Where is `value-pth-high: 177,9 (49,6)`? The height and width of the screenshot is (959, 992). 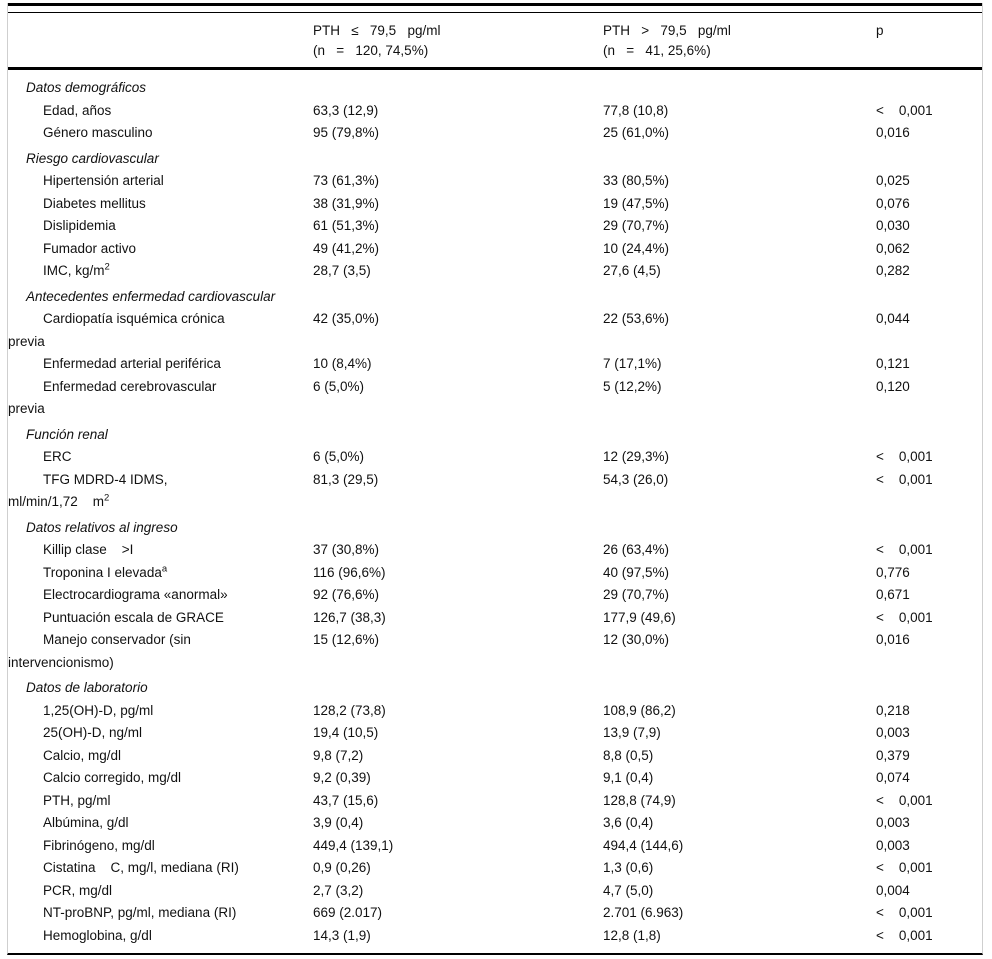
value-pth-high: 177,9 (49,6) is located at coordinates (639, 617).